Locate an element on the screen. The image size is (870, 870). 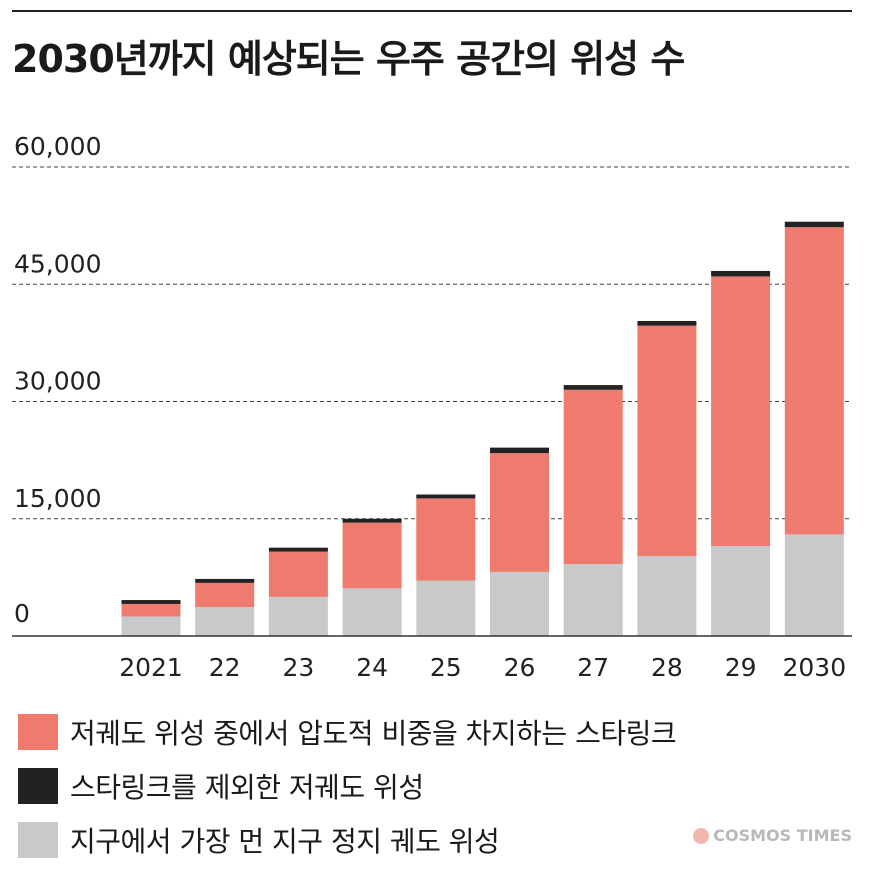
logo-dot-icon is located at coordinates (701, 835).